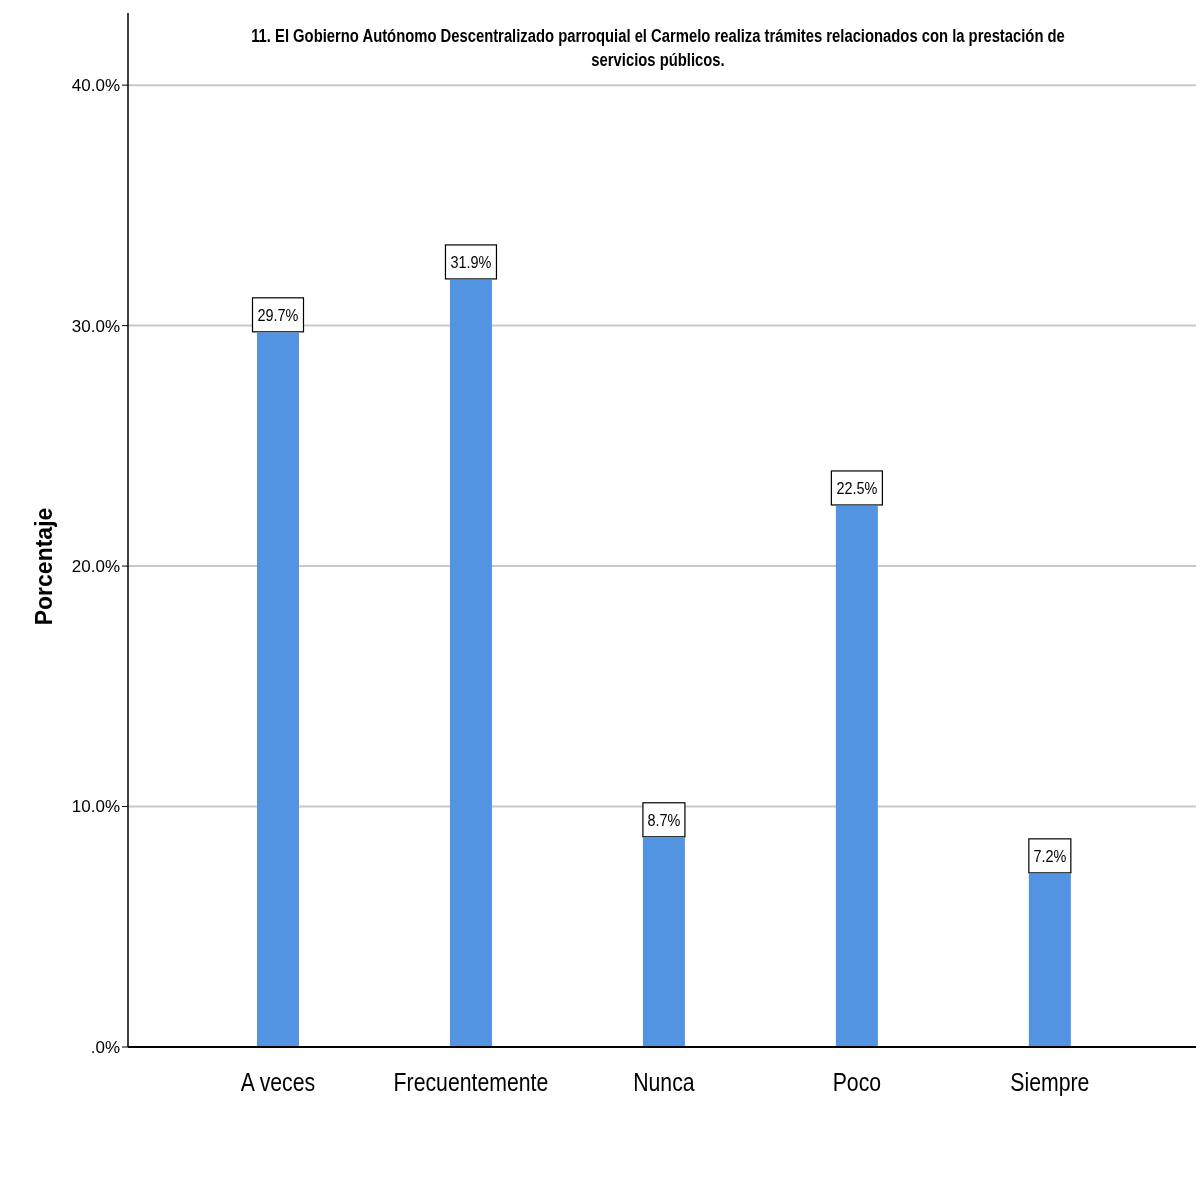 The width and height of the screenshot is (1204, 1194). What do you see at coordinates (664, 820) in the screenshot?
I see `data-label: 8.7%` at bounding box center [664, 820].